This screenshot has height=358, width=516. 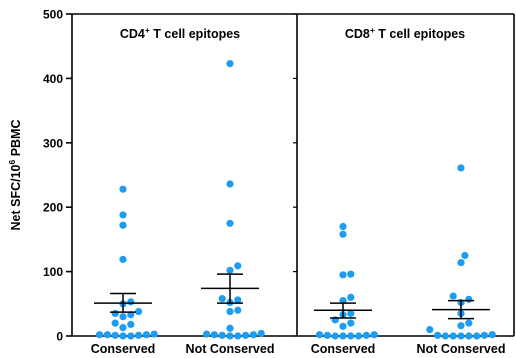 What do you see at coordinates (53, 208) in the screenshot?
I see `y-tick-label: 200` at bounding box center [53, 208].